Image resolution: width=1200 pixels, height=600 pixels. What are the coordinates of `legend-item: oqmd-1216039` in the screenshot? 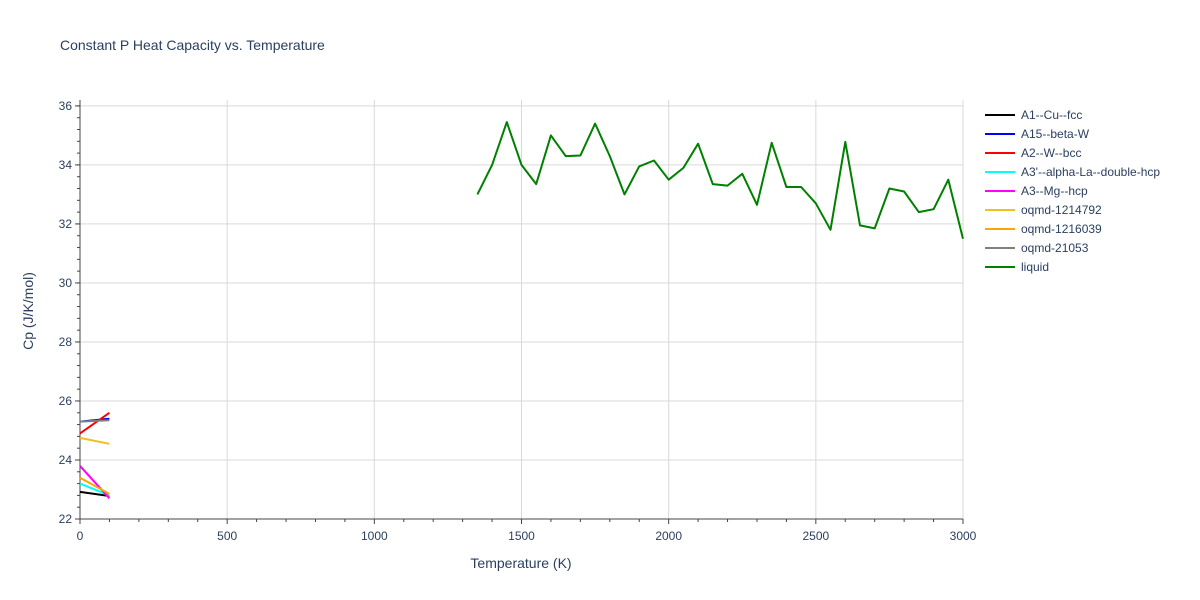 It's located at (1043, 229).